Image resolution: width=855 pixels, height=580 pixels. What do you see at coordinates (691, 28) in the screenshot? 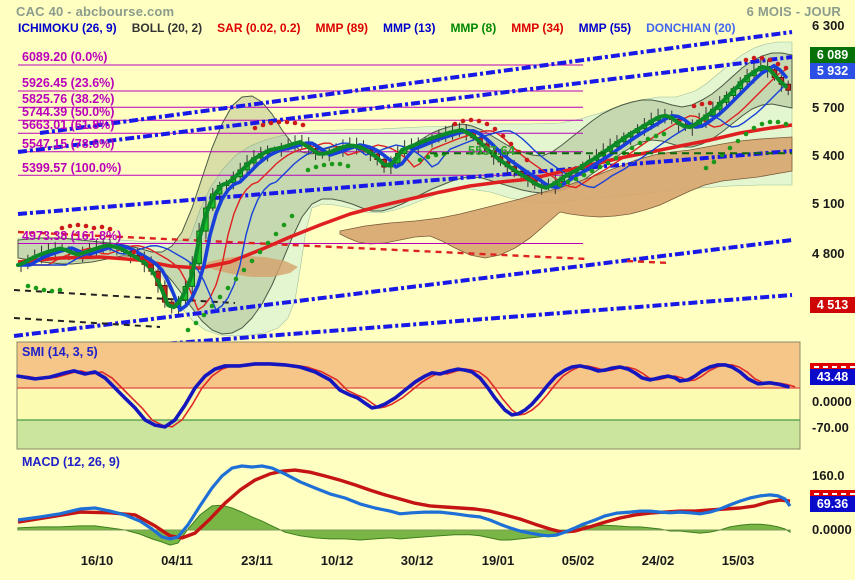
I see `legend-donchian: DONCHIAN (20)` at bounding box center [691, 28].